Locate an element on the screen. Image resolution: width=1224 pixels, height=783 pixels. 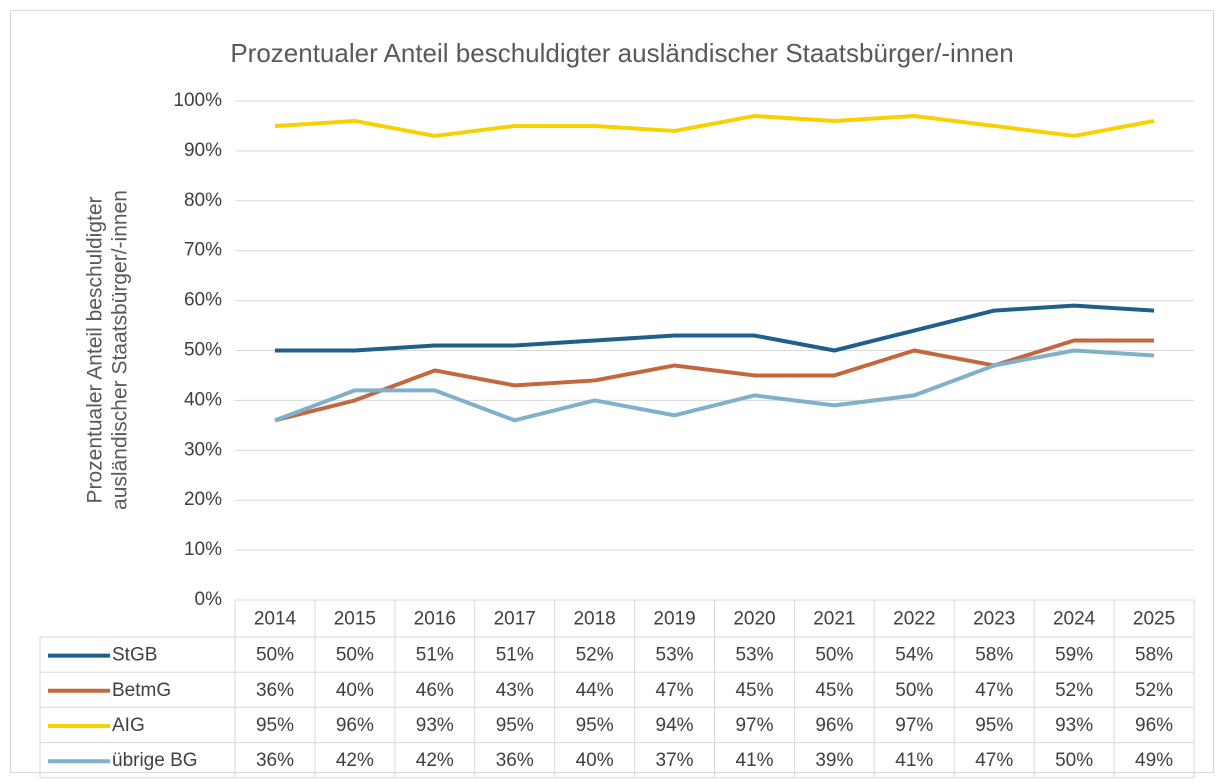
table-cell: 54% is located at coordinates (914, 655).